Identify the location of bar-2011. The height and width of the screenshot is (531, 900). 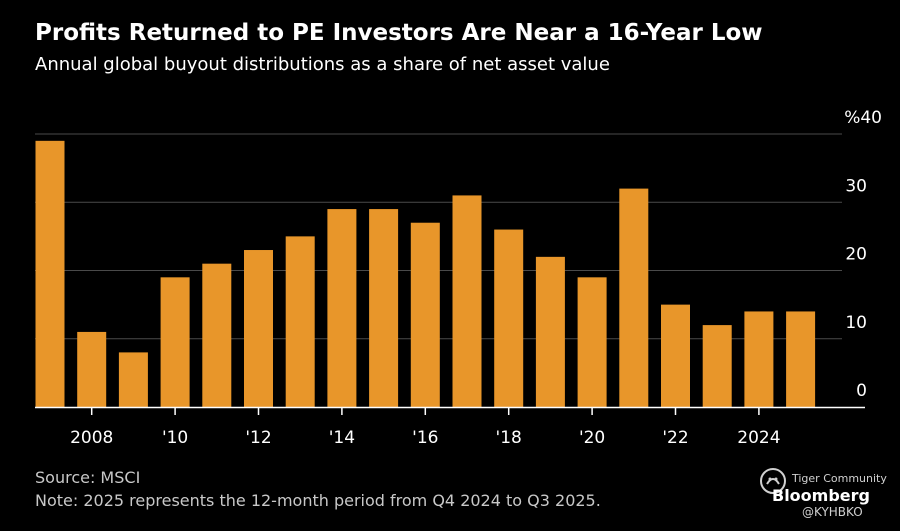
(217, 335).